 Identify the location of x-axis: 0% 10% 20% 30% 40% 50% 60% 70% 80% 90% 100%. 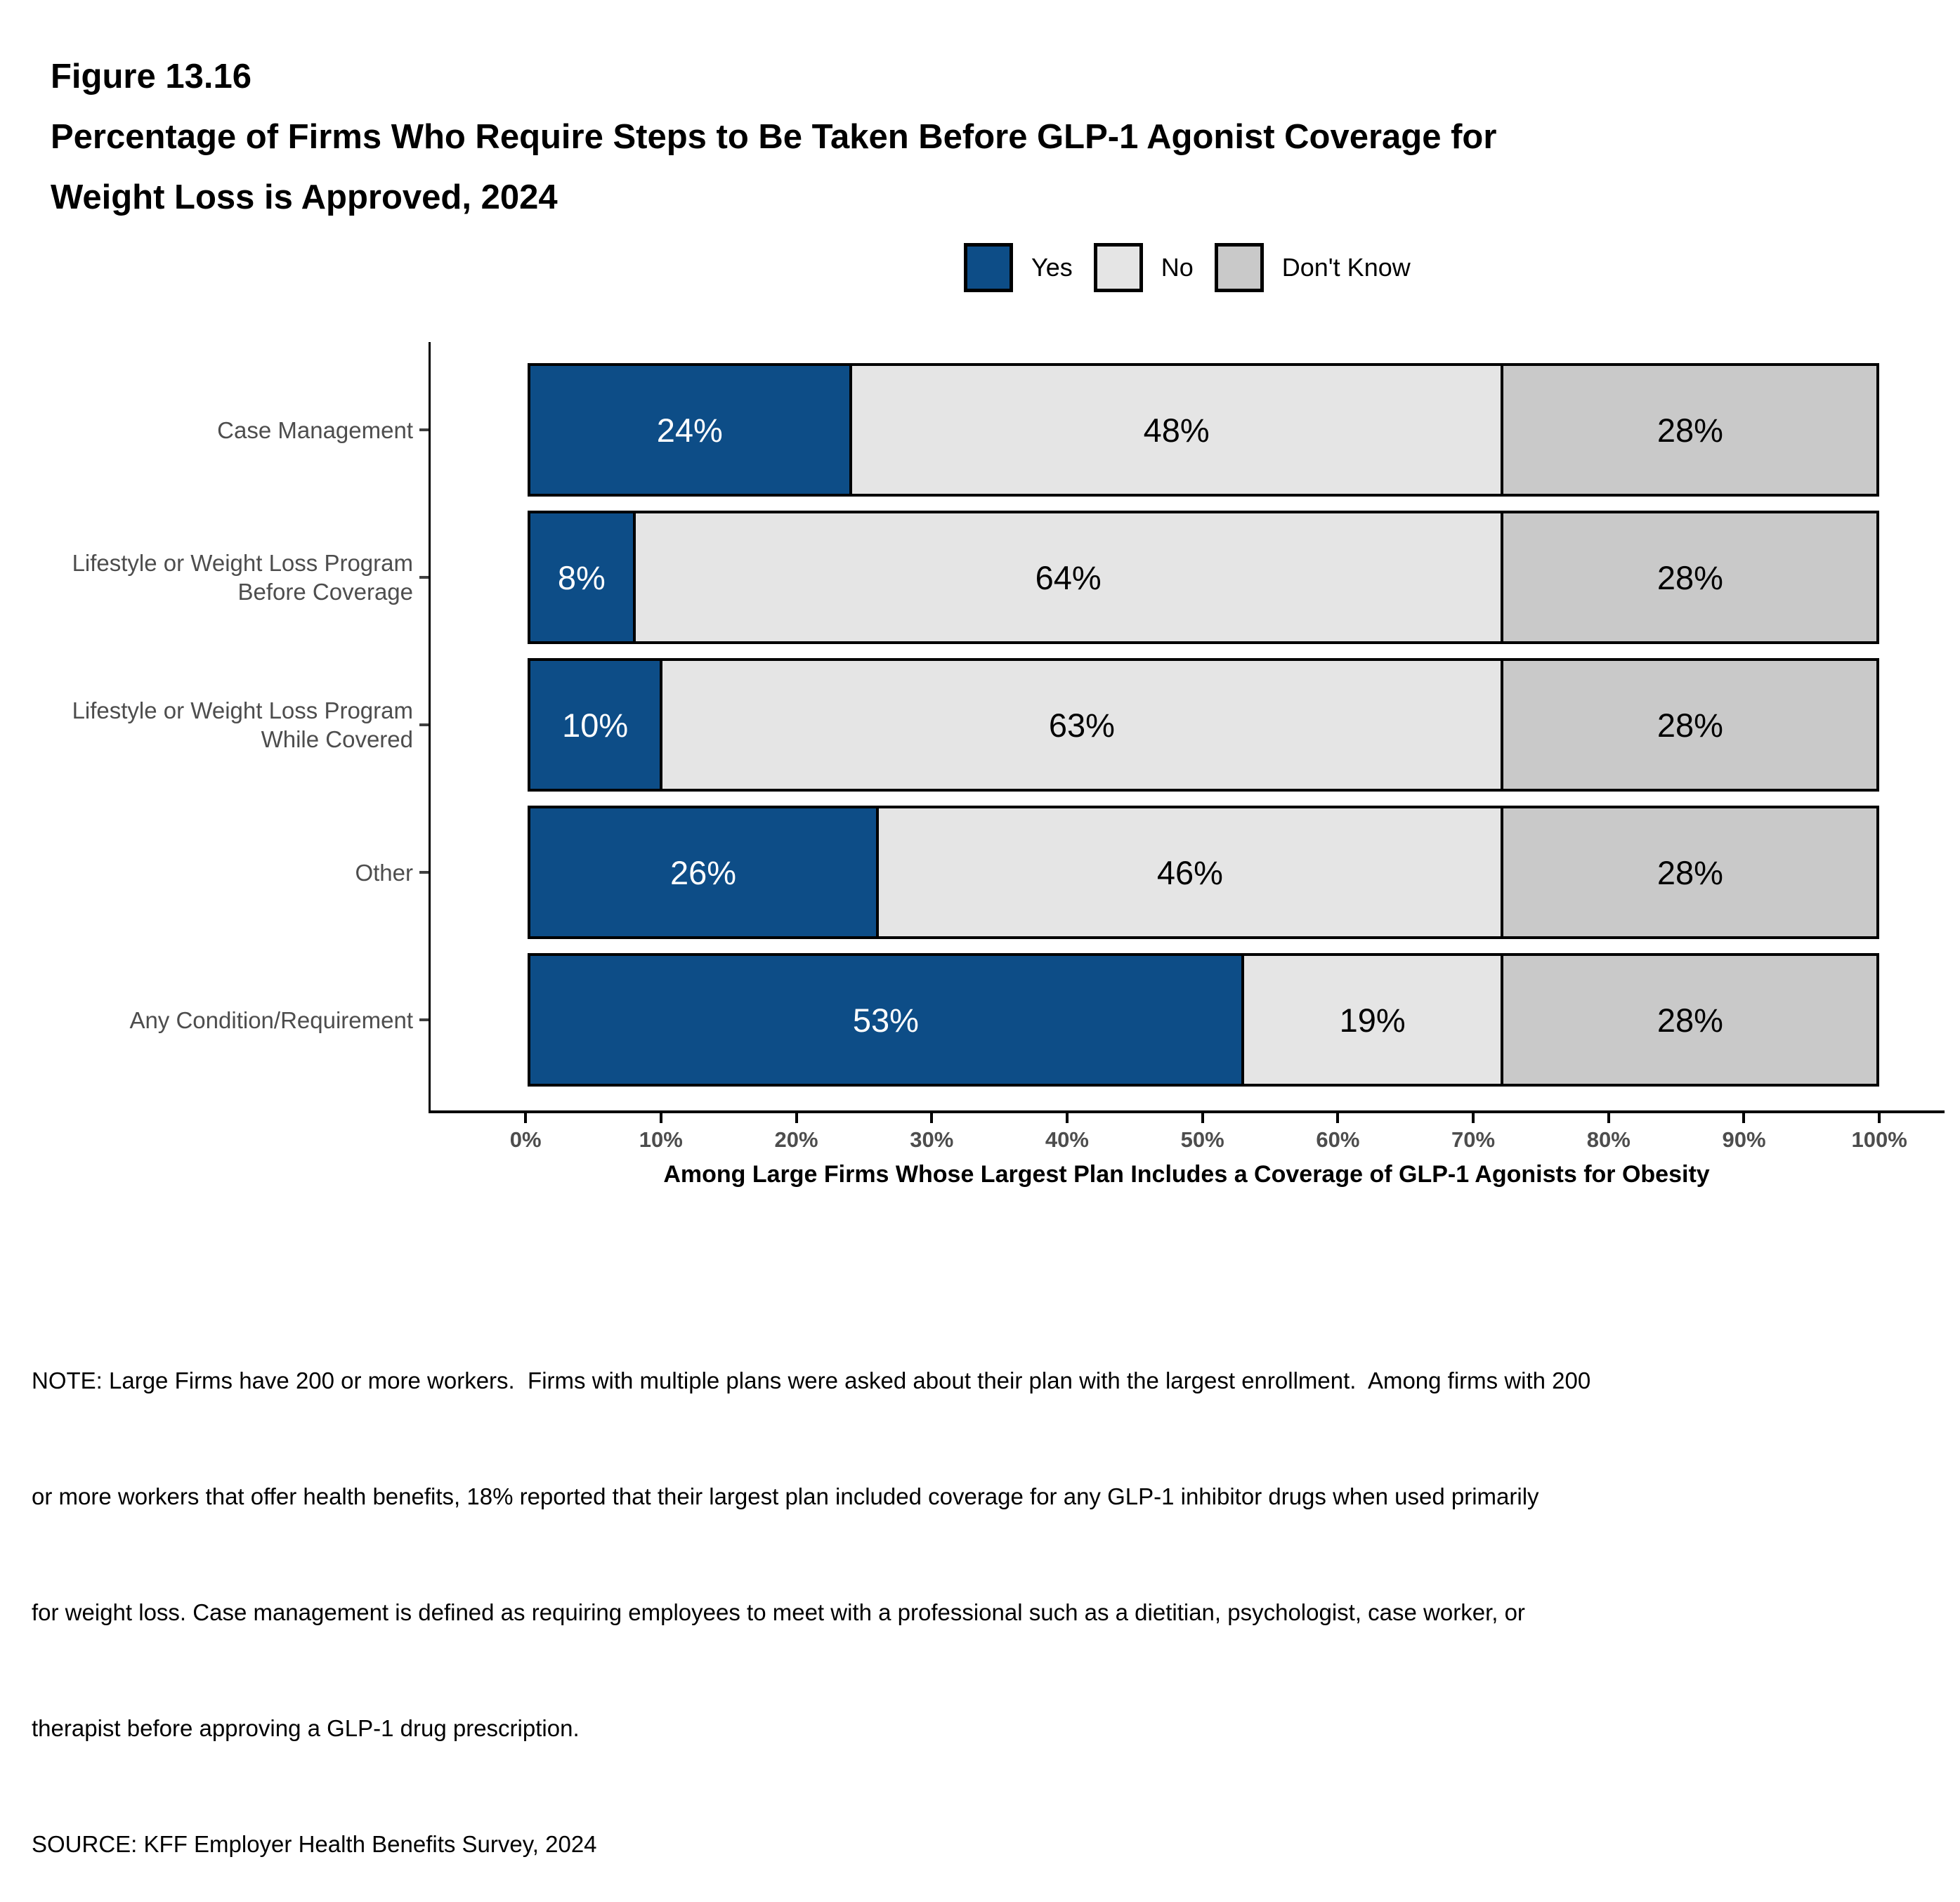
(1187, 1136).